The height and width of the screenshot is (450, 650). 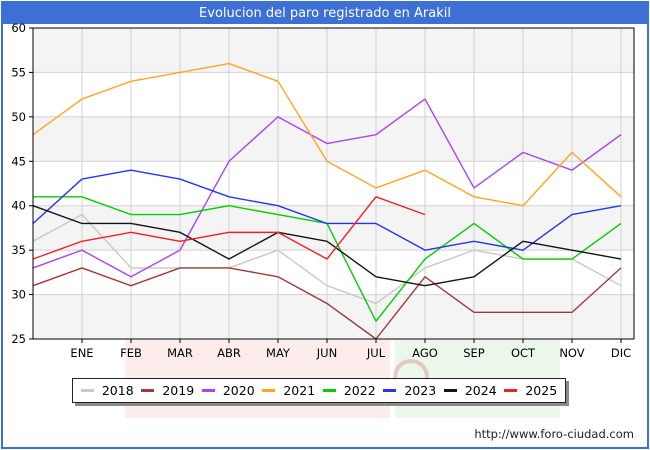 What do you see at coordinates (541, 390) in the screenshot?
I see `legend-label: 2025` at bounding box center [541, 390].